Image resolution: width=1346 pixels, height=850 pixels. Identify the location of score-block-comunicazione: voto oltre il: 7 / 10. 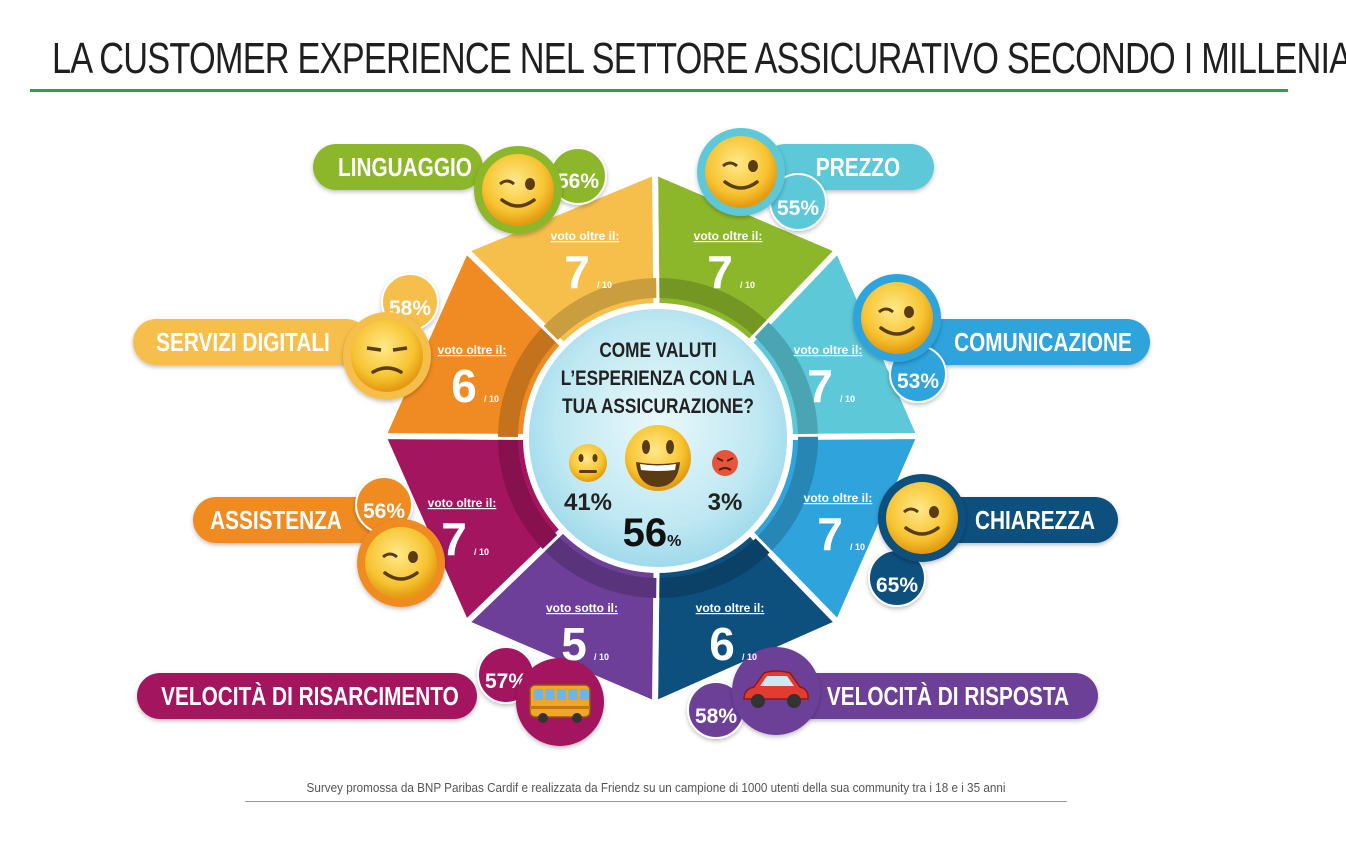
(828, 377).